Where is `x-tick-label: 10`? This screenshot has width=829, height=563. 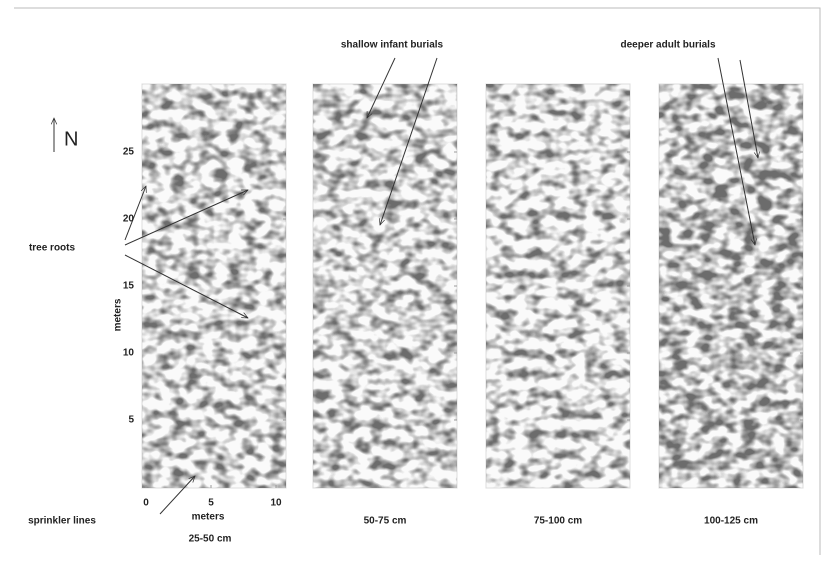 x-tick-label: 10 is located at coordinates (276, 503).